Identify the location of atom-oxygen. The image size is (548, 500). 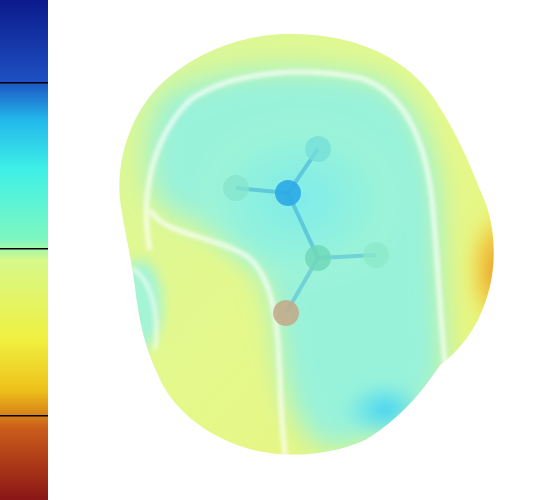
(286, 313).